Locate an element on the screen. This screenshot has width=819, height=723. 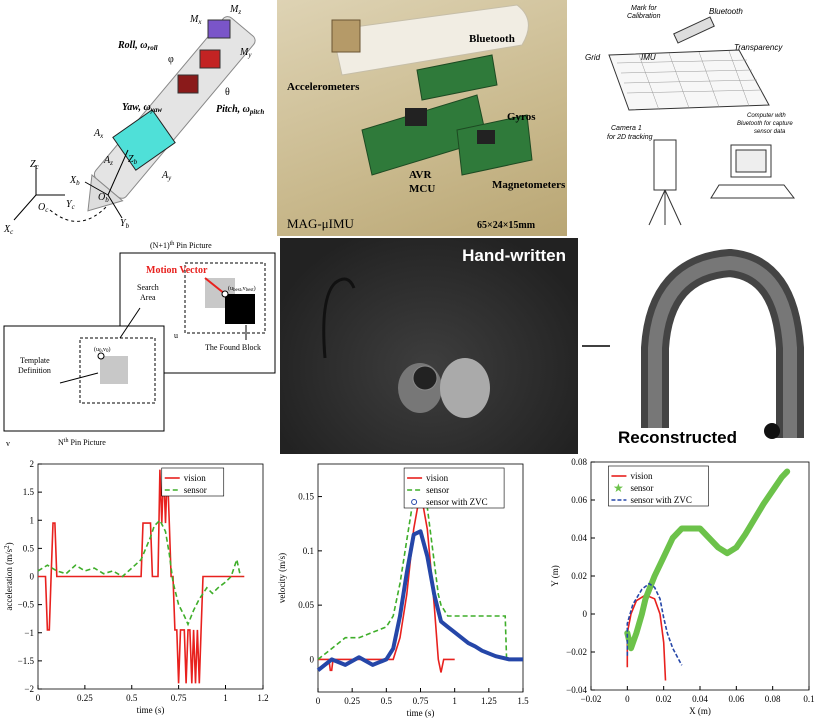
label-yc: Yc is located at coordinates (71, 205).